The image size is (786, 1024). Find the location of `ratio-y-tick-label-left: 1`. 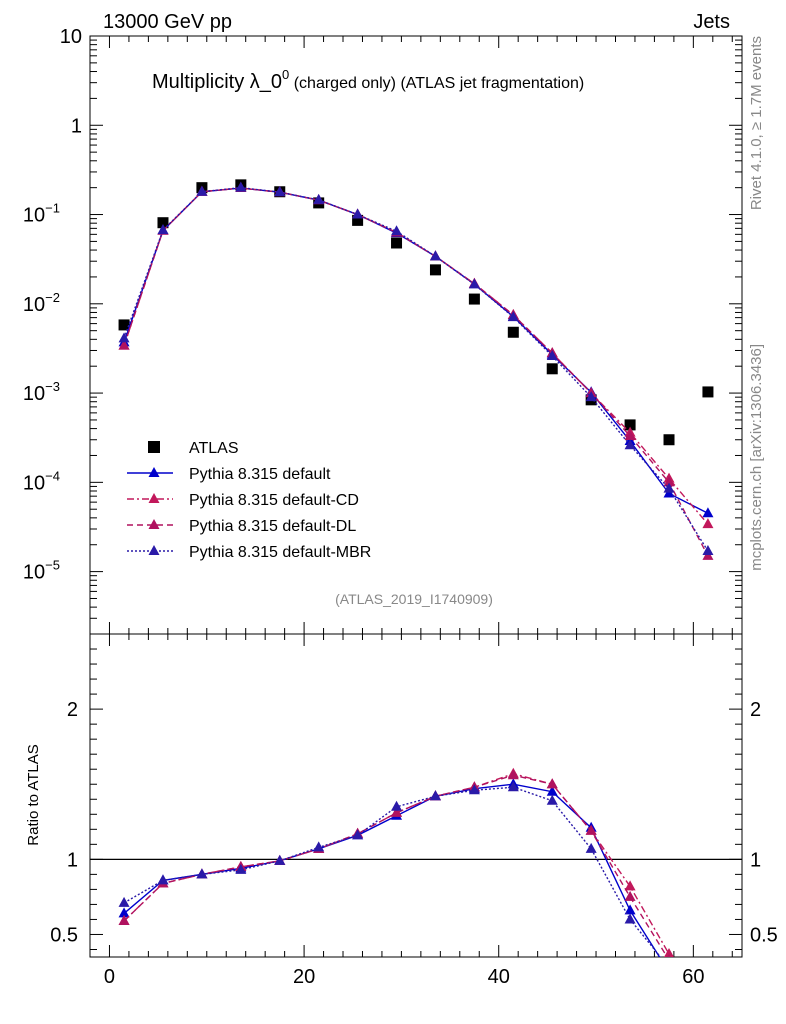

ratio-y-tick-label-left: 1 is located at coordinates (72, 860).